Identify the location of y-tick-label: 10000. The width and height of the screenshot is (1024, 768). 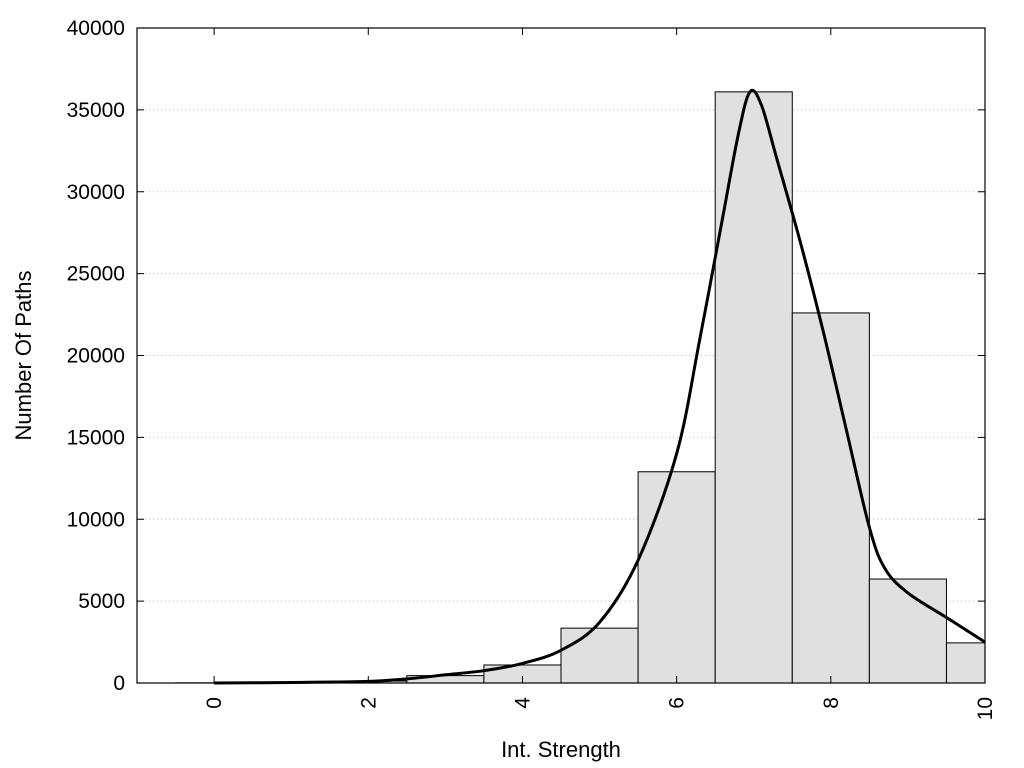
(96, 519).